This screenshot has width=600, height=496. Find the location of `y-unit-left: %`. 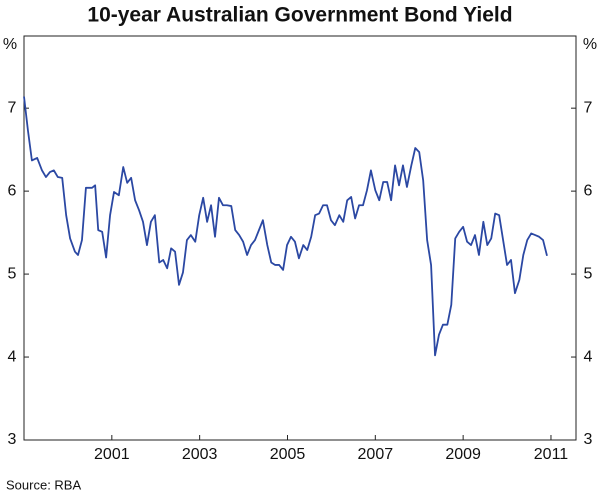

y-unit-left: % is located at coordinates (10, 44).